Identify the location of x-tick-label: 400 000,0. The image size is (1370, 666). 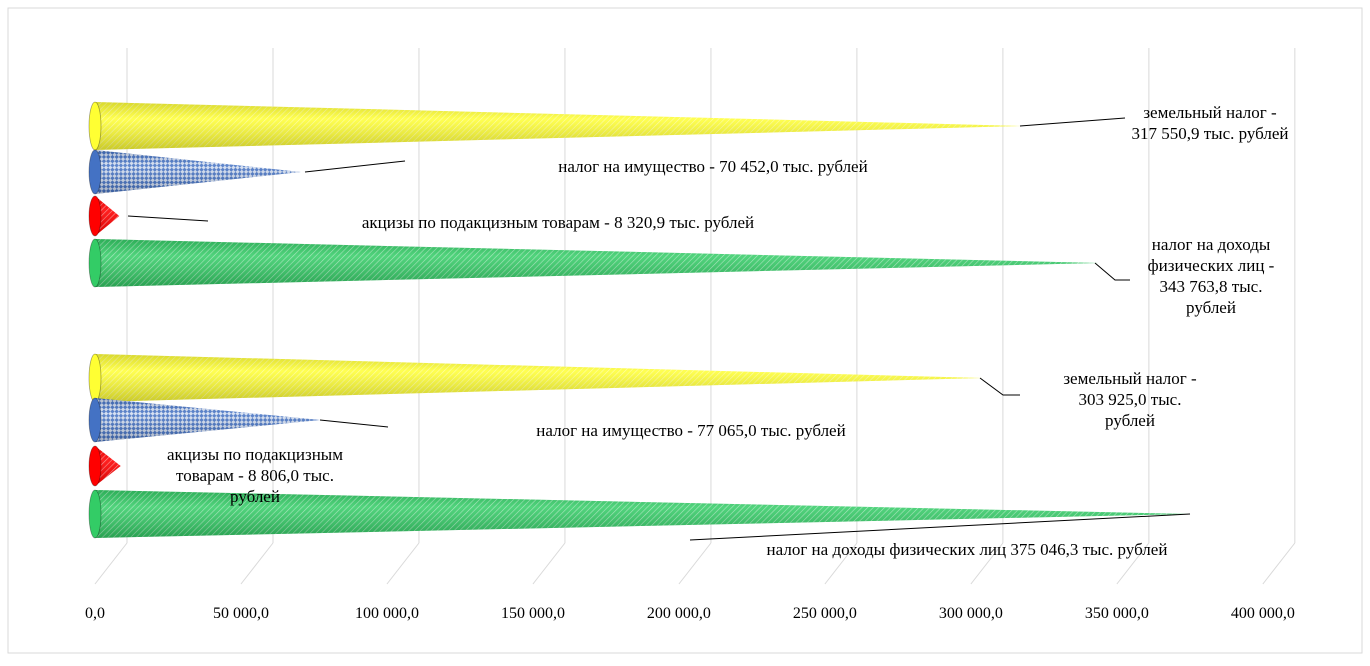
(1263, 613).